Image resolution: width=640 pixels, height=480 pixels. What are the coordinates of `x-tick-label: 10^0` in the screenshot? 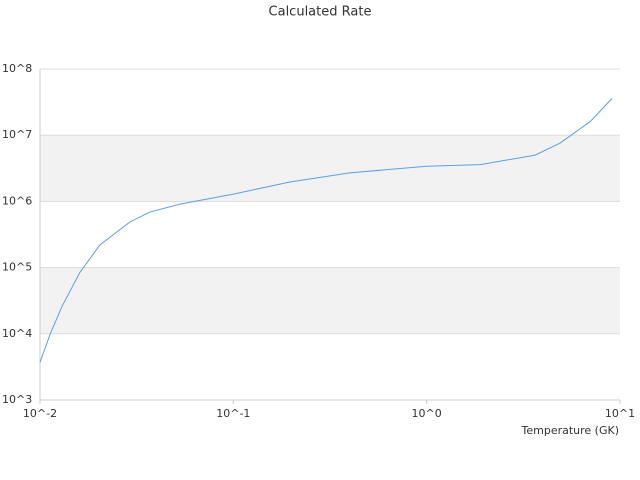 It's located at (427, 413).